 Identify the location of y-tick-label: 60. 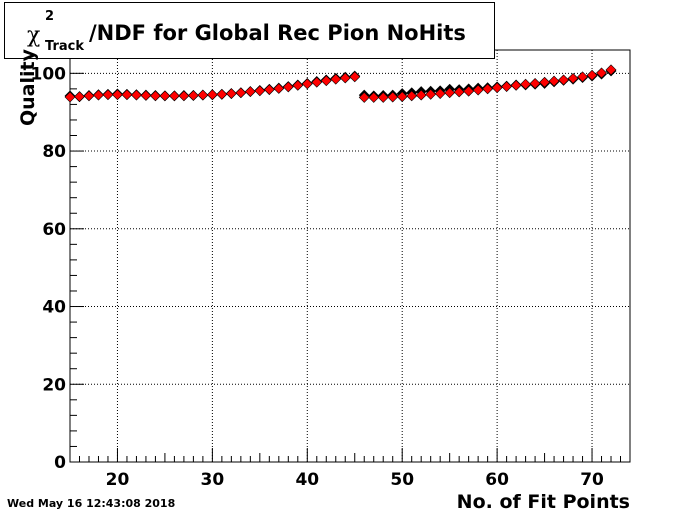
(54, 230).